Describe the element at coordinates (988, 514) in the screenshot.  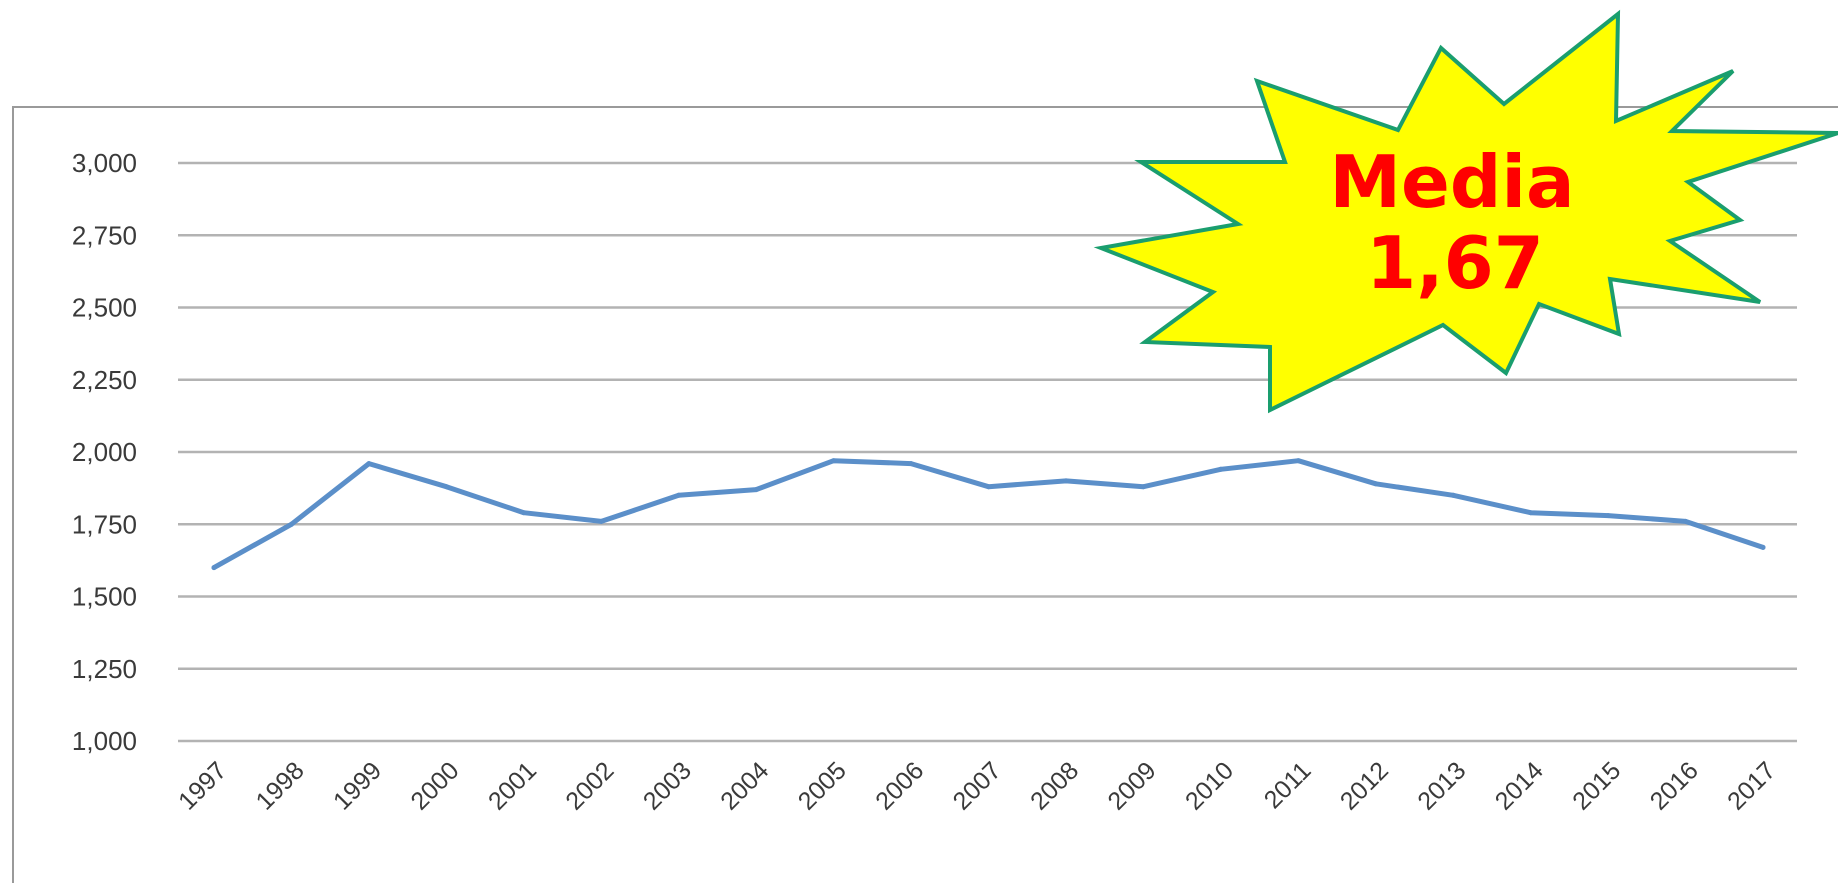
I see `series-layer` at that location.